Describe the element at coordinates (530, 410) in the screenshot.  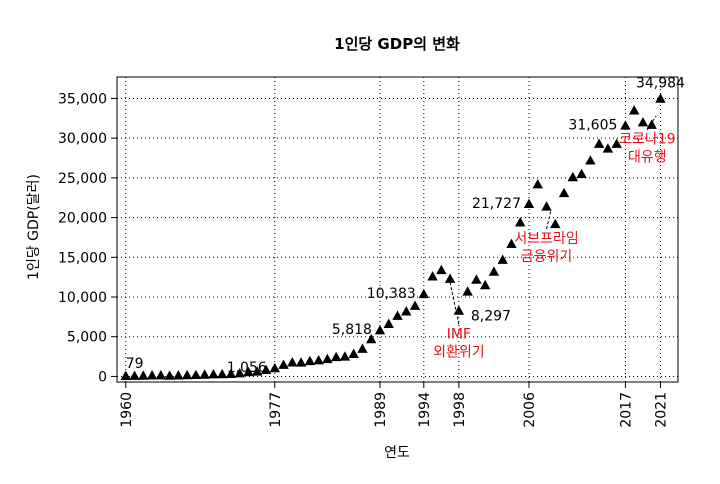
I see `x-tick-label: 2006` at that location.